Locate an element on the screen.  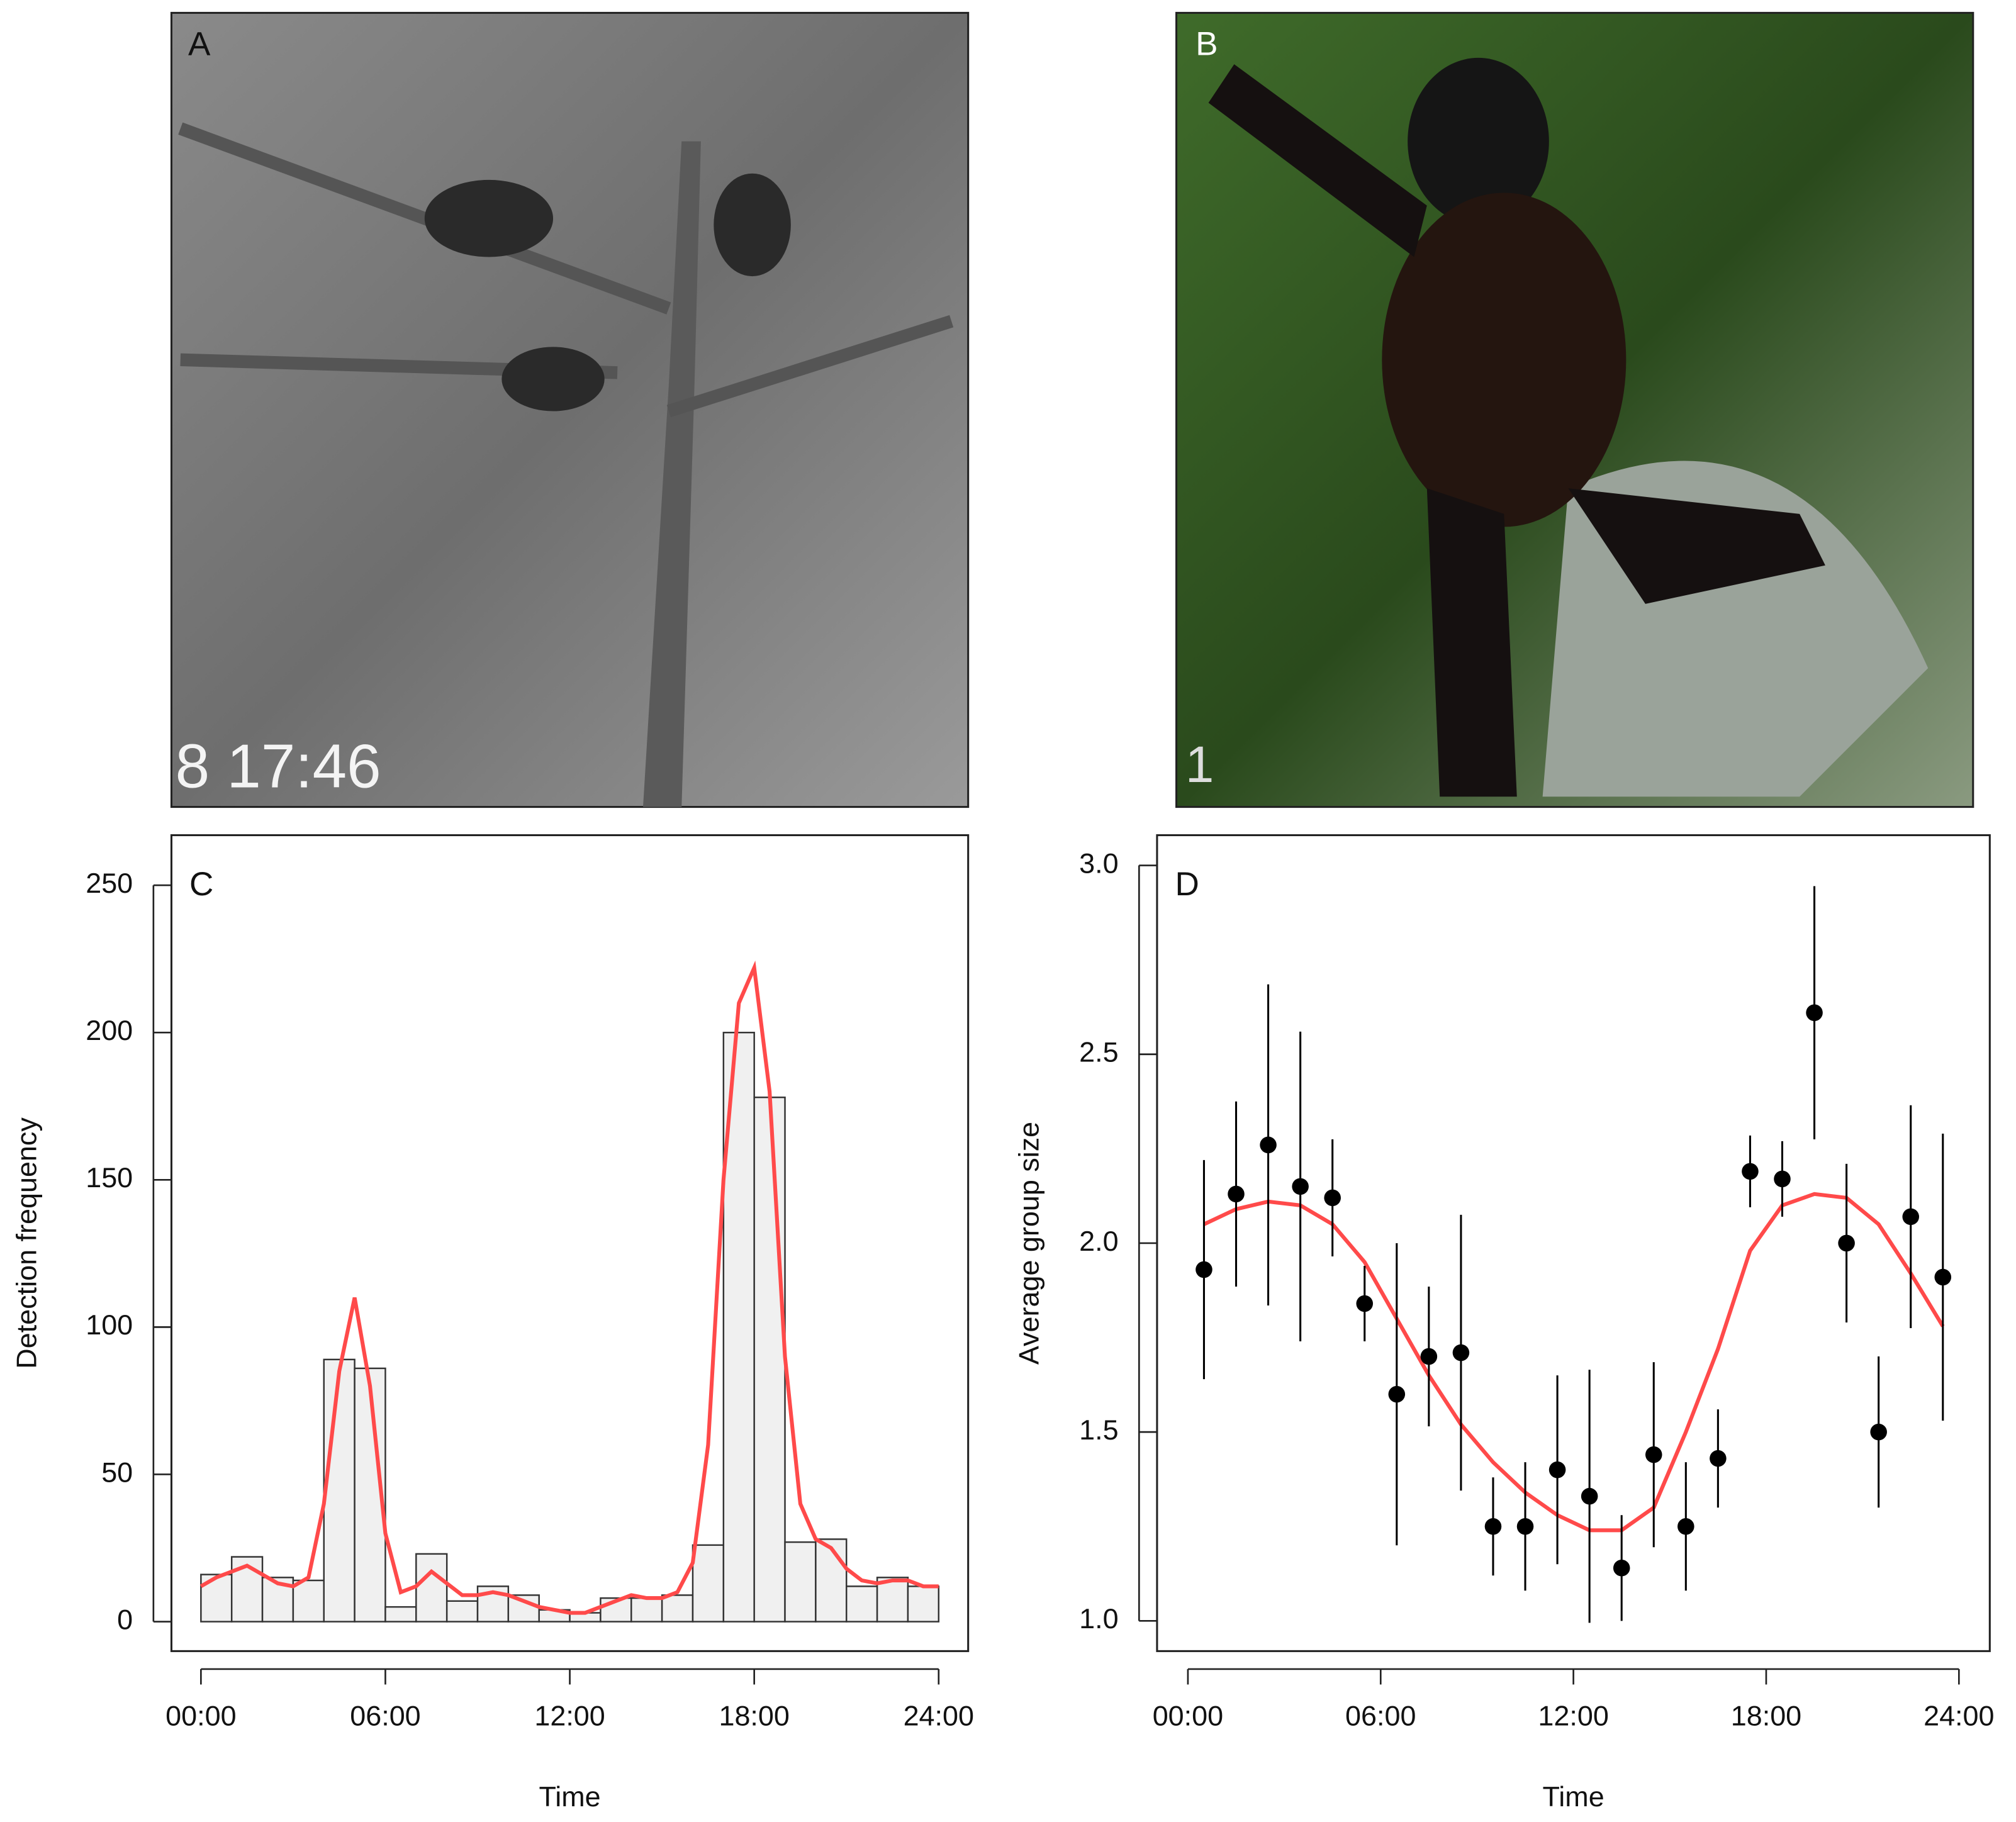
y-tick-label: 0 is located at coordinates (125, 1619).